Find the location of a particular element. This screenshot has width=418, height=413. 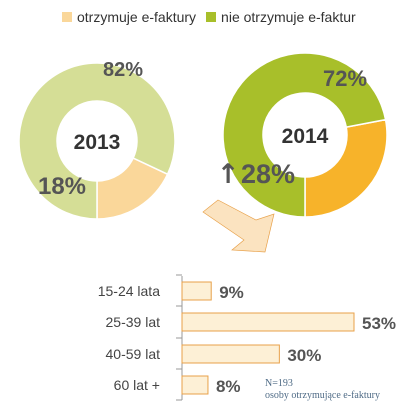

bar-category-label-3: 60 lat + is located at coordinates (137, 385).